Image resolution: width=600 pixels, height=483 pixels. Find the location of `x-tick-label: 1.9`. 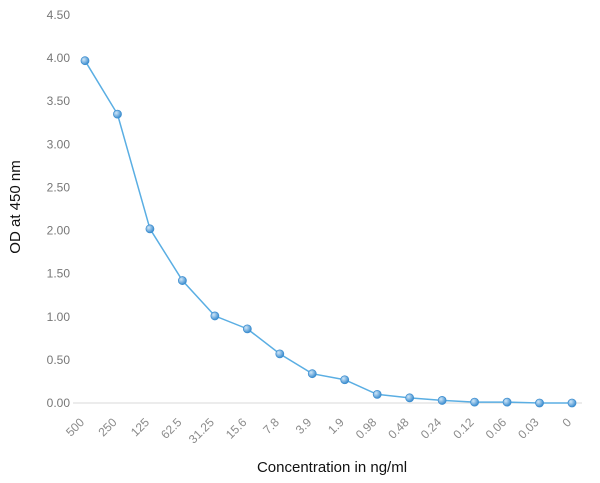

x-tick-label: 1.9 is located at coordinates (336, 426).